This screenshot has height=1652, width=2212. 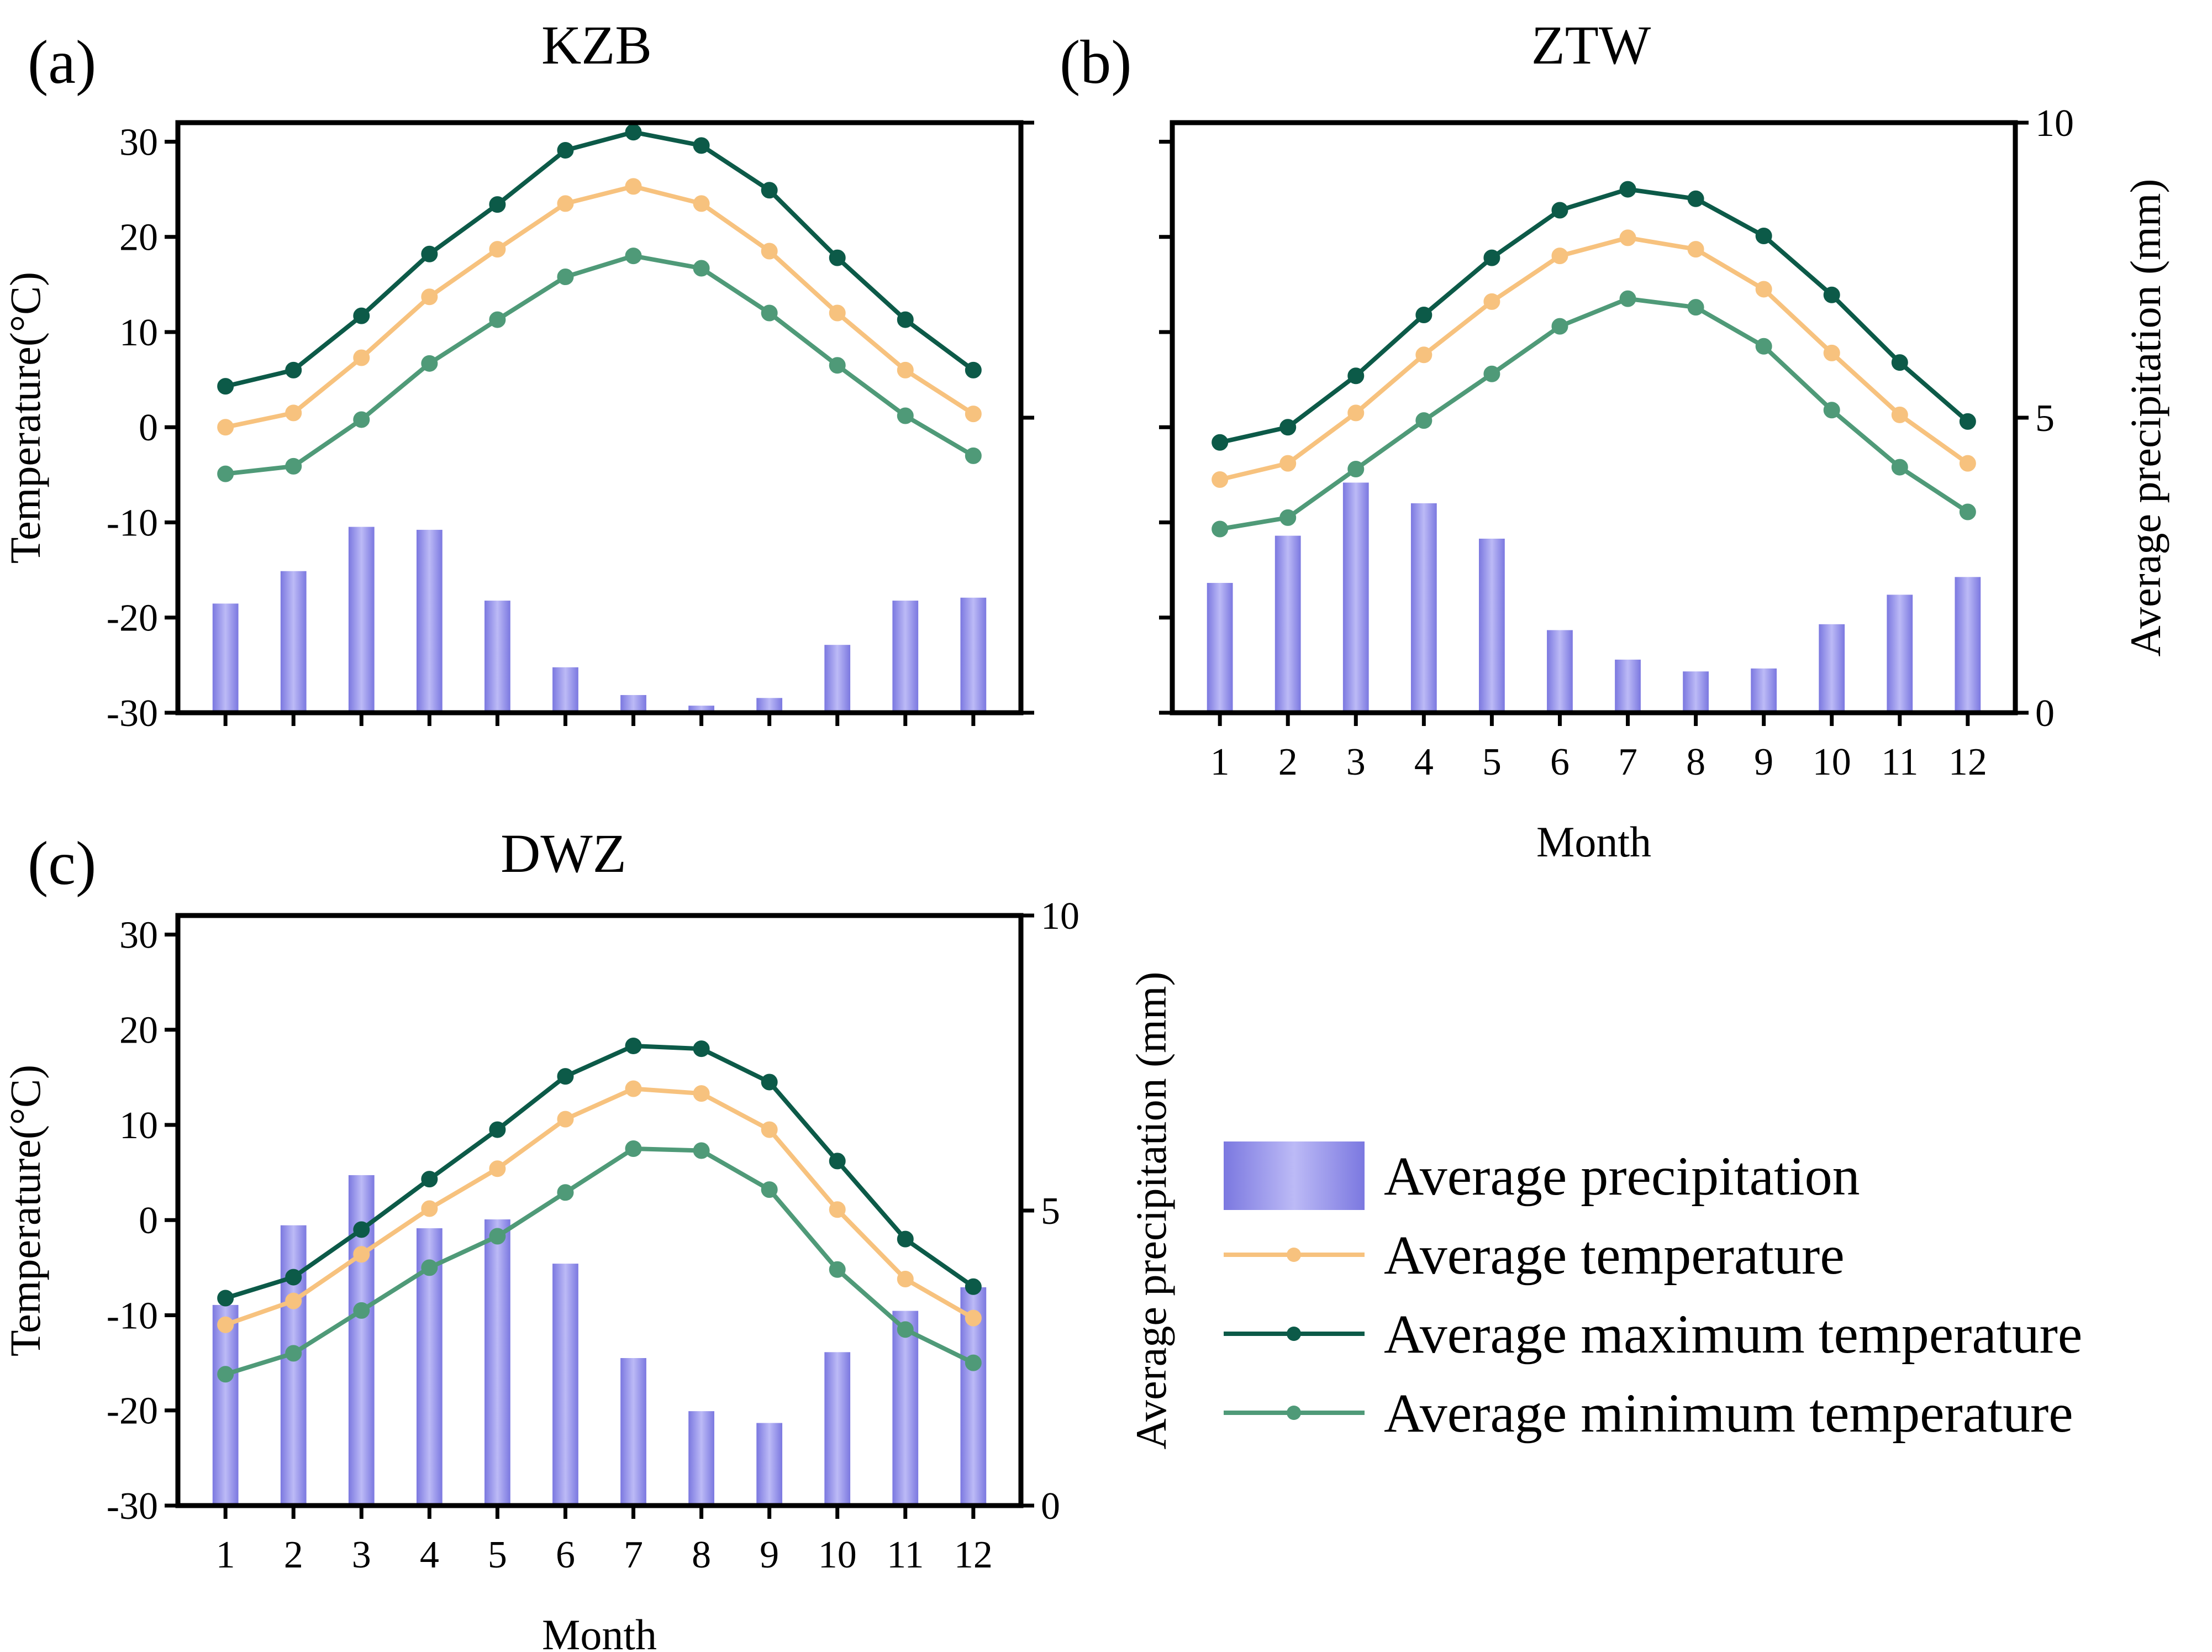 I want to click on x-tick-label: 1, so click(x=1220, y=762).